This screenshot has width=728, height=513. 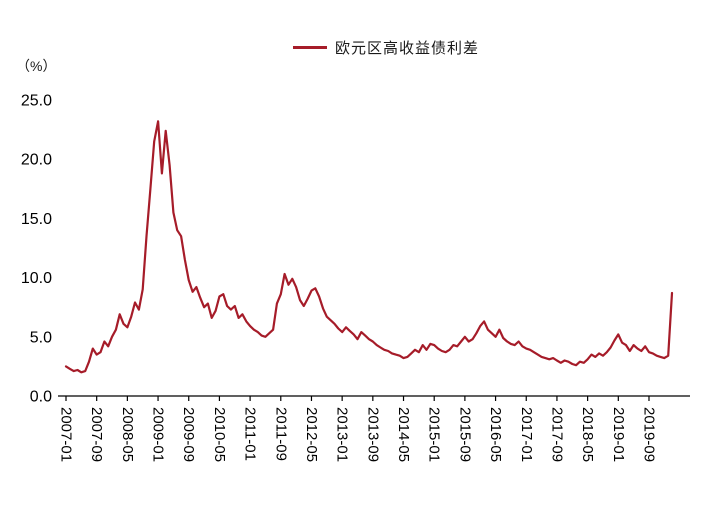 I want to click on y-tick-label: 10.0, so click(x=36, y=278).